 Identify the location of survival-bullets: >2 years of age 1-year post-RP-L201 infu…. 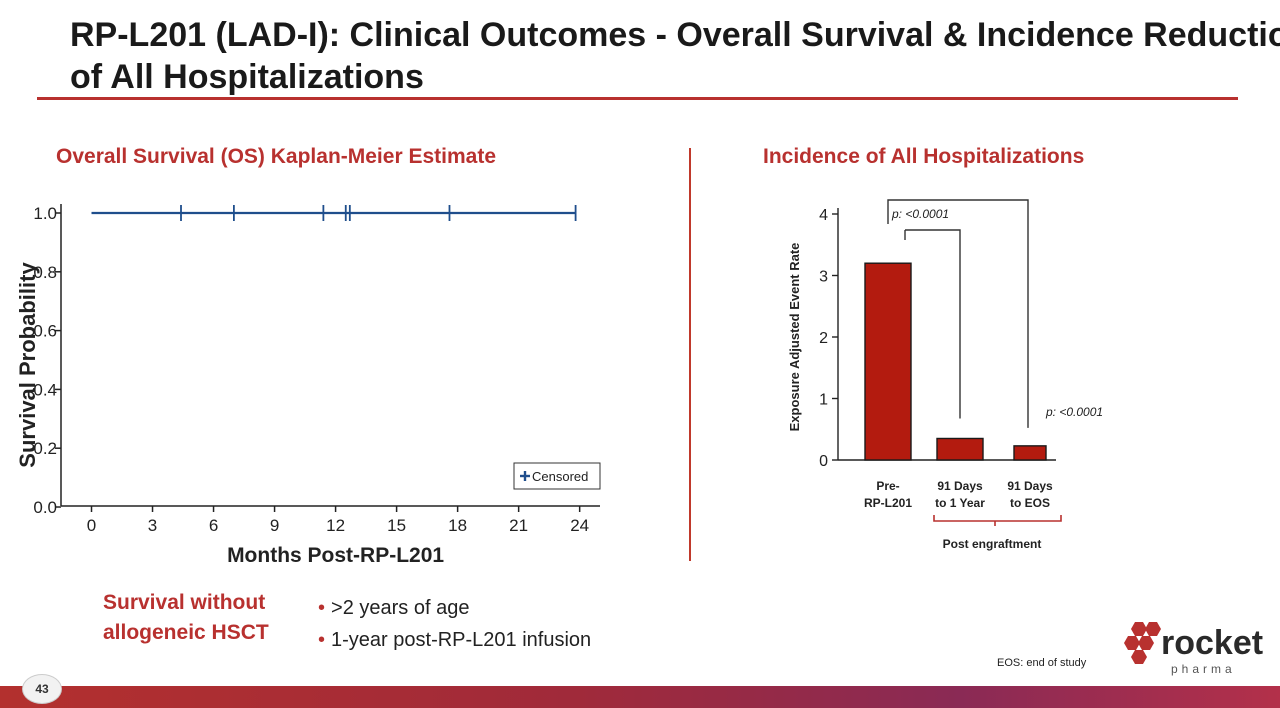
(454, 624).